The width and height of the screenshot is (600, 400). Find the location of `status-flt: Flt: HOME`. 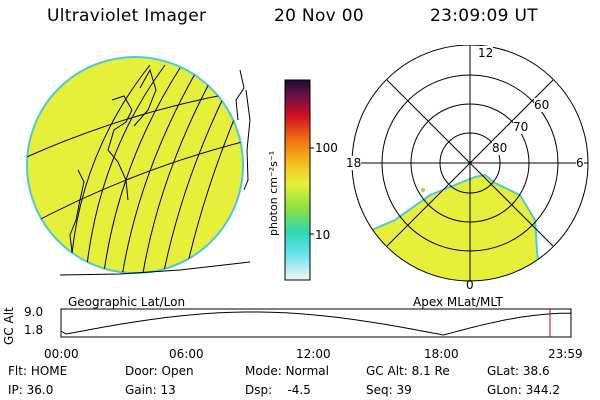

status-flt: Flt: HOME is located at coordinates (38, 371).